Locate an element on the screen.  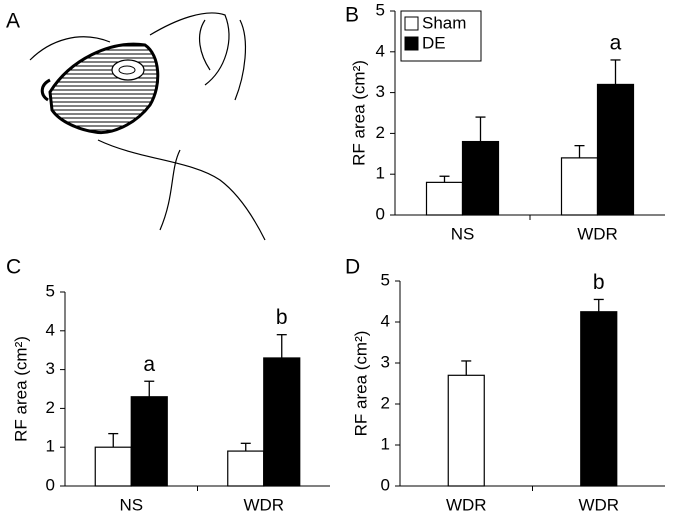
panel-label: C is located at coordinates (13, 267).